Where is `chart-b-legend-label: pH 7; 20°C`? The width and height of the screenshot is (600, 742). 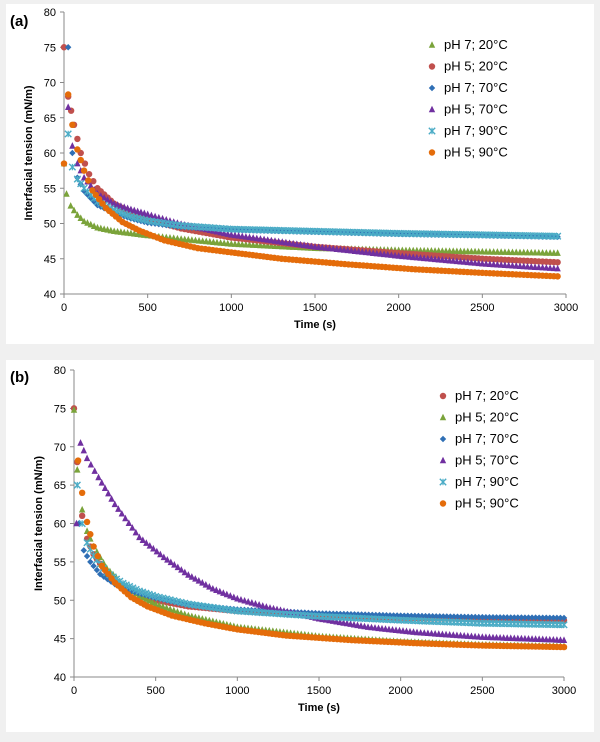
chart-b-legend-label: pH 7; 20°C is located at coordinates (487, 395).